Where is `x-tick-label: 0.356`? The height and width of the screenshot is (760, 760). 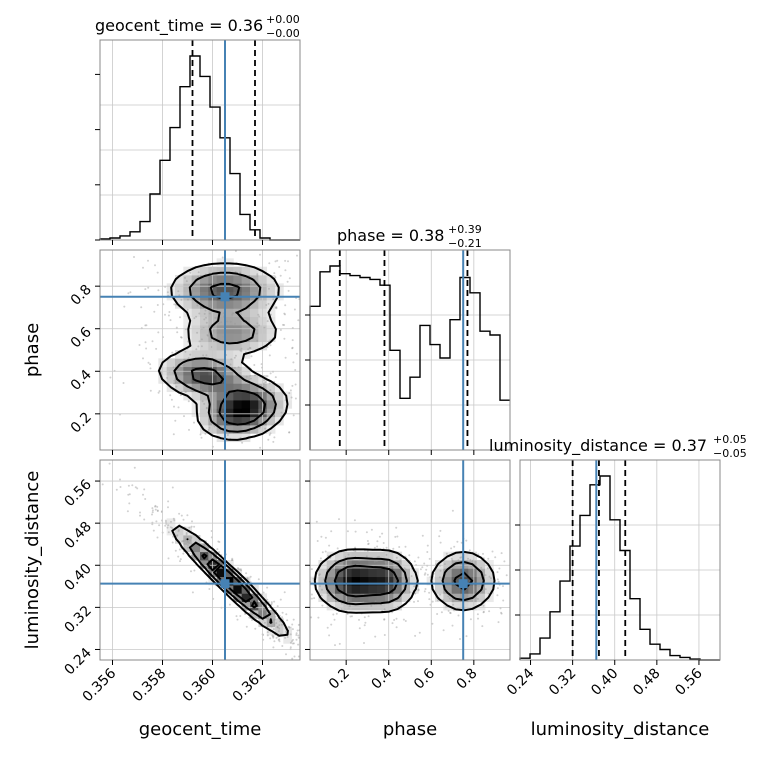 x-tick-label: 0.356 is located at coordinates (100, 685).